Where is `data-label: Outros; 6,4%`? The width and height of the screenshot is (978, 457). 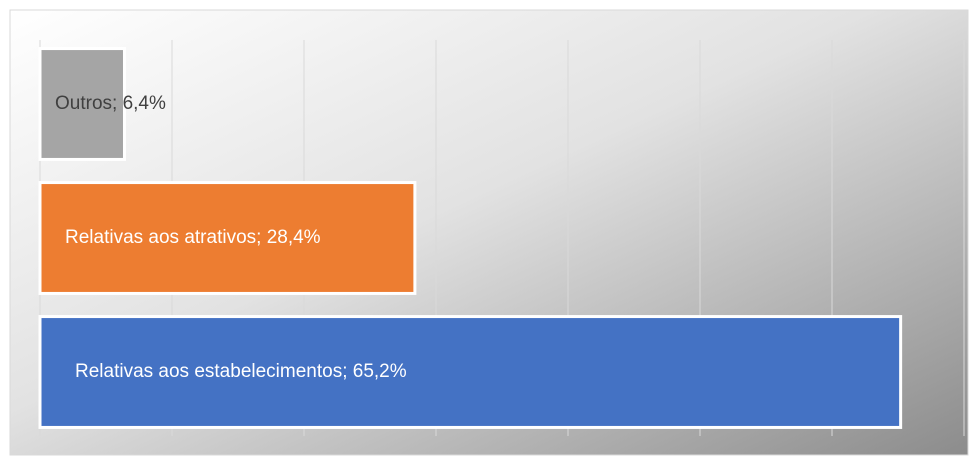
data-label: Outros; 6,4% is located at coordinates (110, 103).